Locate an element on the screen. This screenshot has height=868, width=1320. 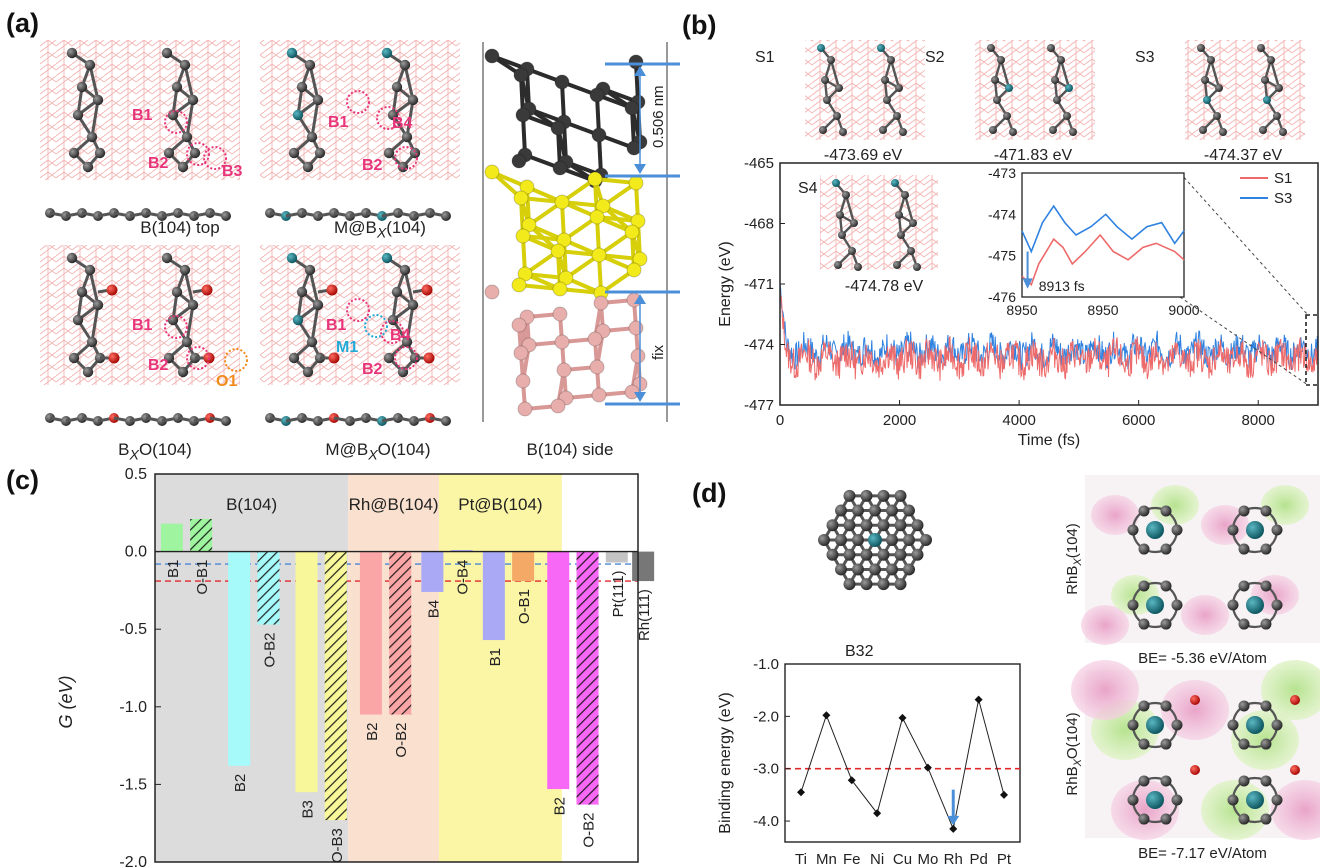
be-y-tick-label: -3.0 is located at coordinates (766, 769).